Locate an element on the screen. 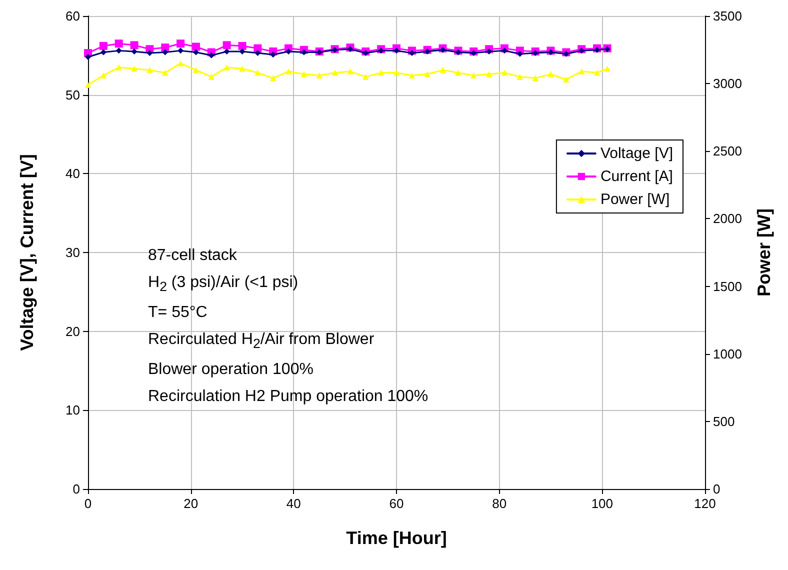 This screenshot has height=570, width=788. x-tick-label: 20 is located at coordinates (191, 503).